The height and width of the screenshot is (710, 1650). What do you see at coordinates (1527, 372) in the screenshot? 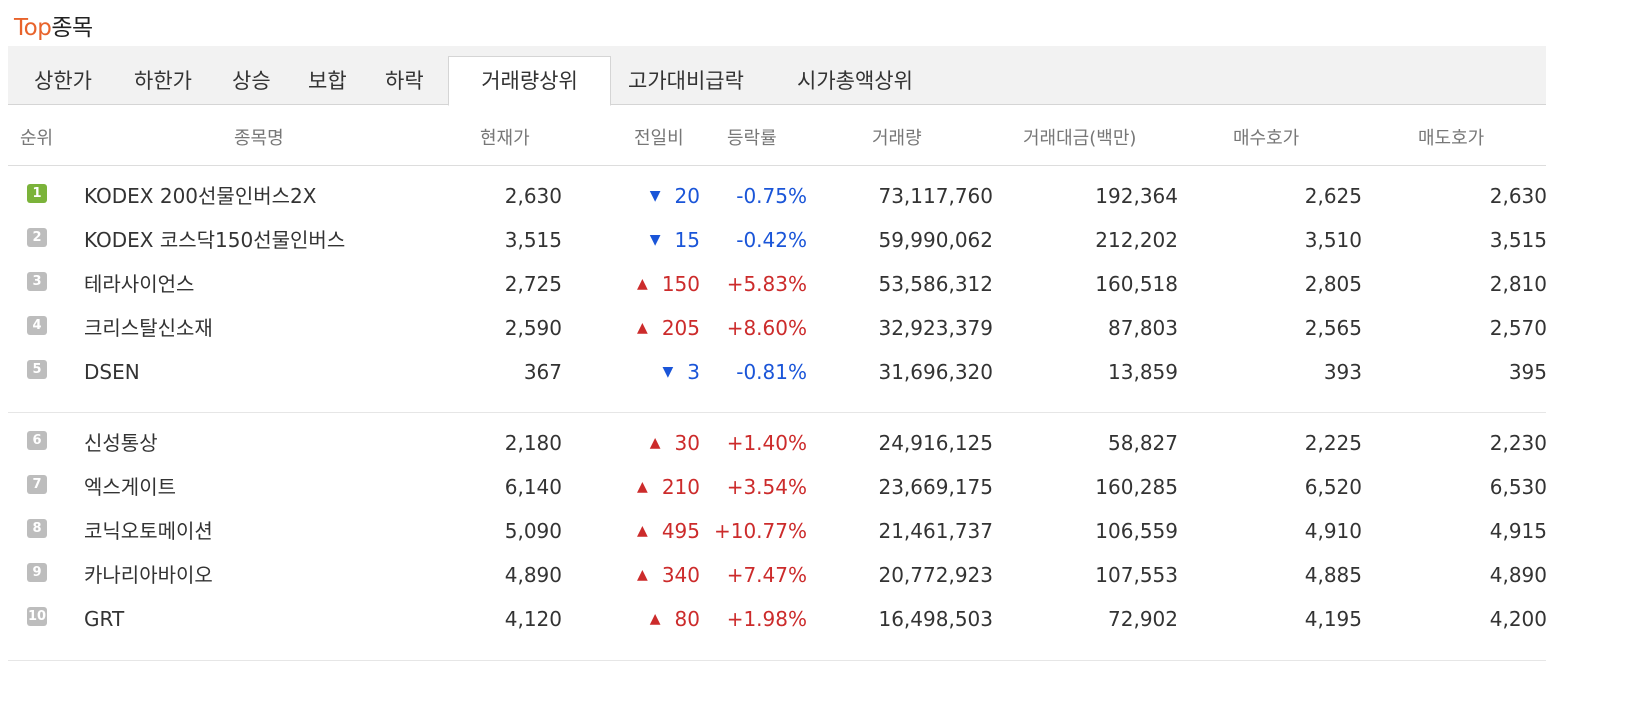
I see `ask-price: 395` at bounding box center [1527, 372].